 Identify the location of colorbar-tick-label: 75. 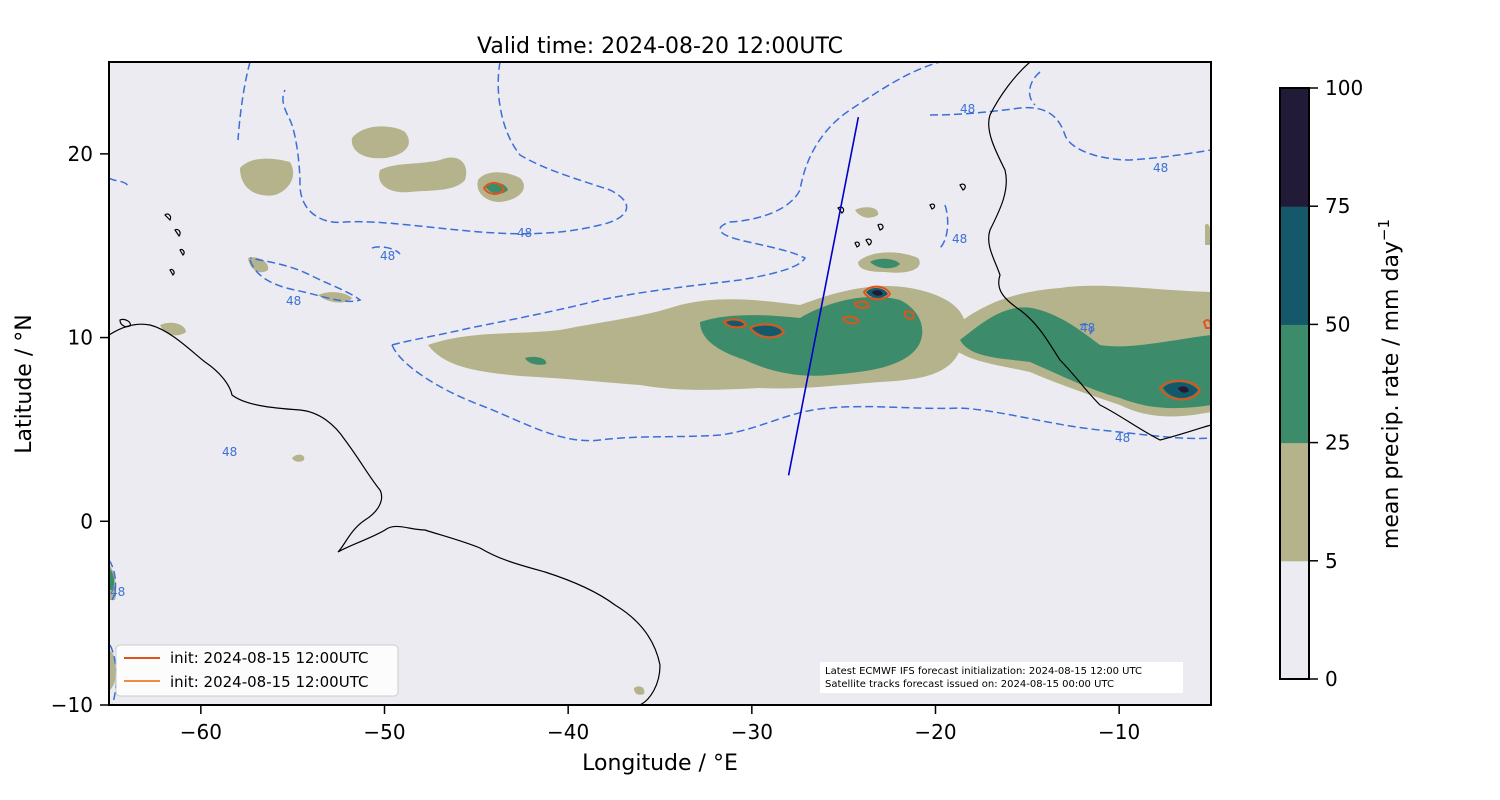
(1337, 206).